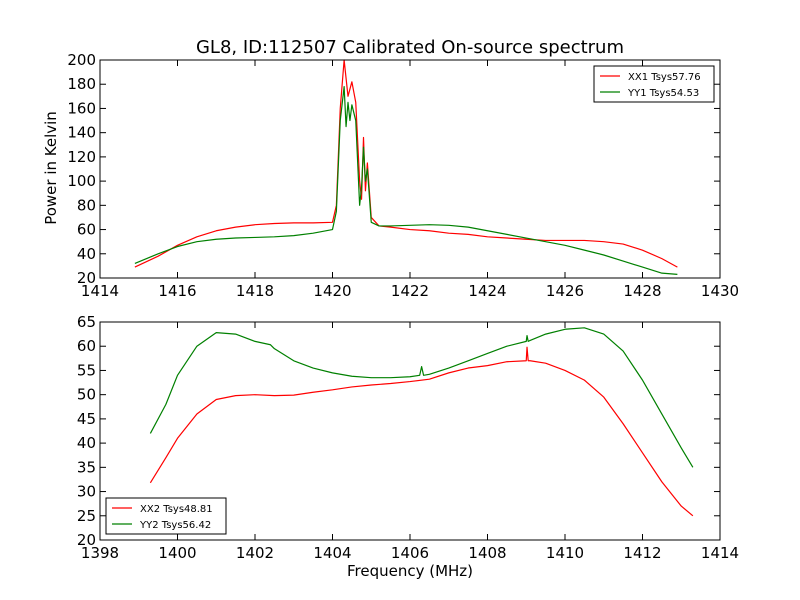 Image resolution: width=800 pixels, height=600 pixels. I want to click on legend: XX1 Tsys57.76 YY1 Tsys54.53, so click(654, 84).